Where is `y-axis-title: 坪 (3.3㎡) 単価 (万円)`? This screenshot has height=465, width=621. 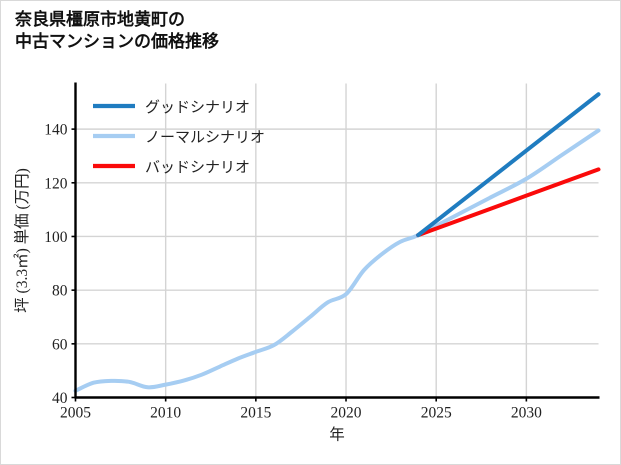 y-axis-title: 坪 (3.3㎡) 単価 (万円) is located at coordinates (22, 240).